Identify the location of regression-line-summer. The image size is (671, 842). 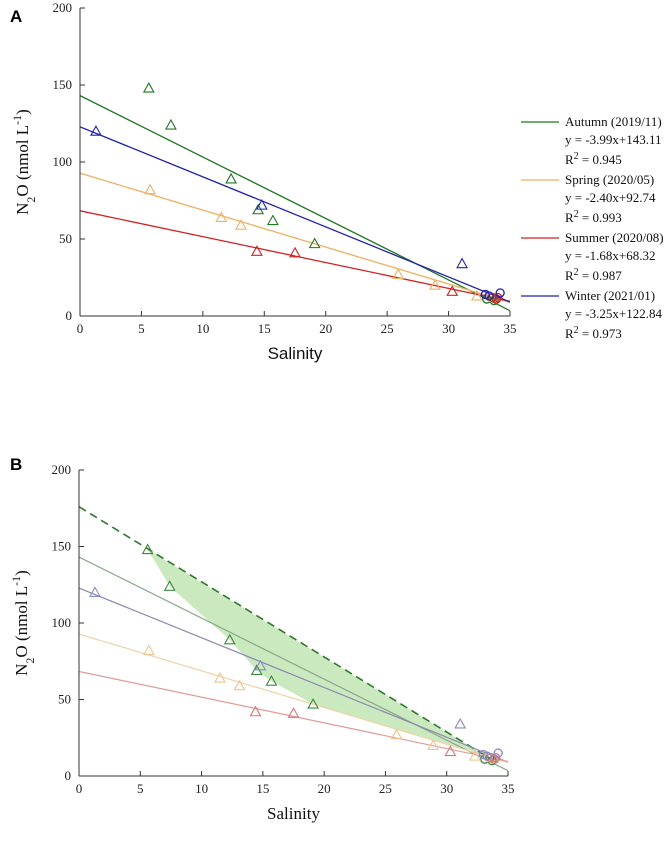
(295, 256).